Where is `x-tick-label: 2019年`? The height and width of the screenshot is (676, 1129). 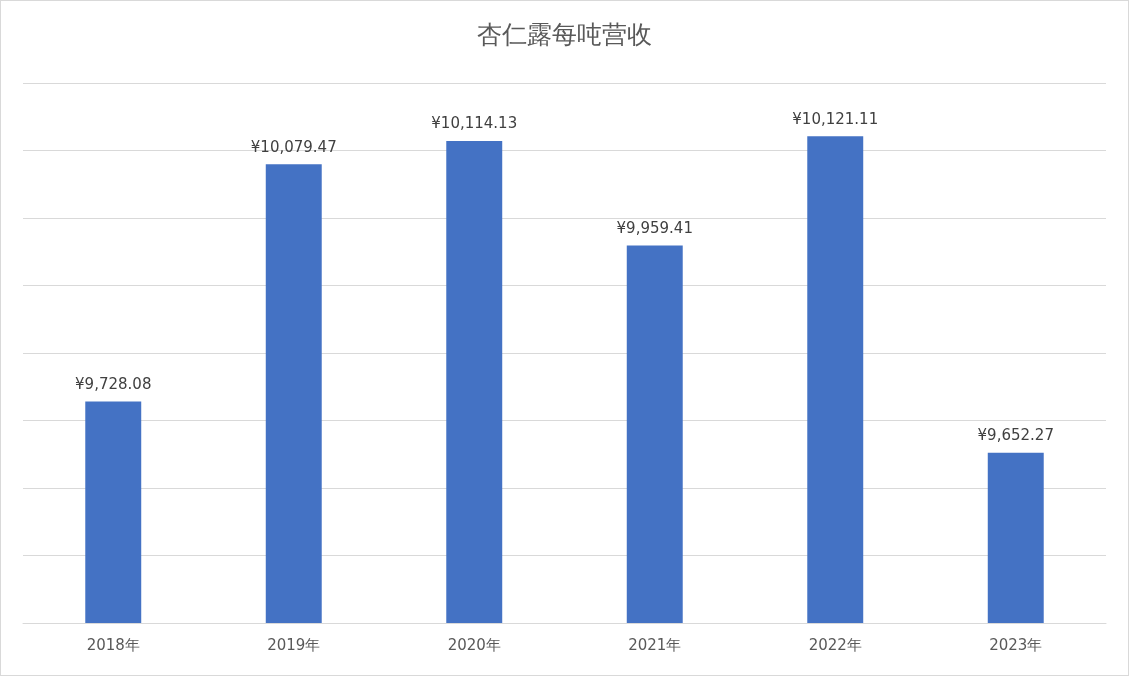
x-tick-label: 2019年 is located at coordinates (294, 644).